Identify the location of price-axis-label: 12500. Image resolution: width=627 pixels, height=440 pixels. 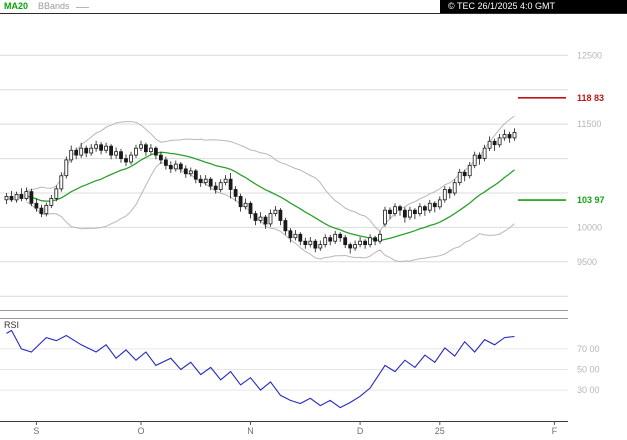
(589, 55).